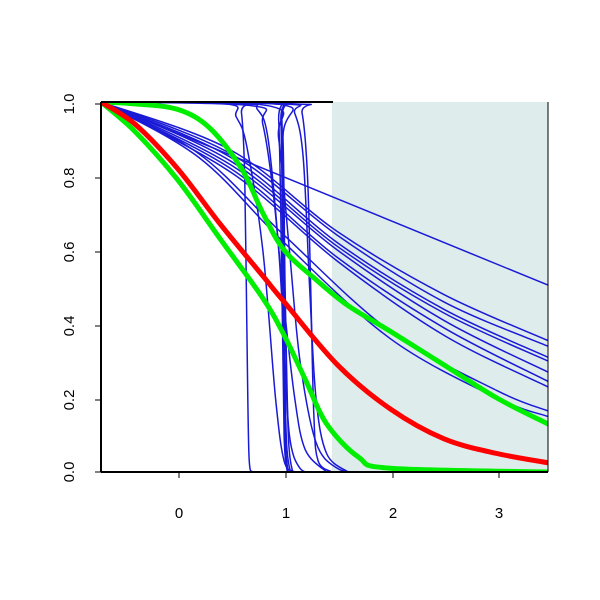  I want to click on x-ticks: 0 1 2 3, so click(339, 497).